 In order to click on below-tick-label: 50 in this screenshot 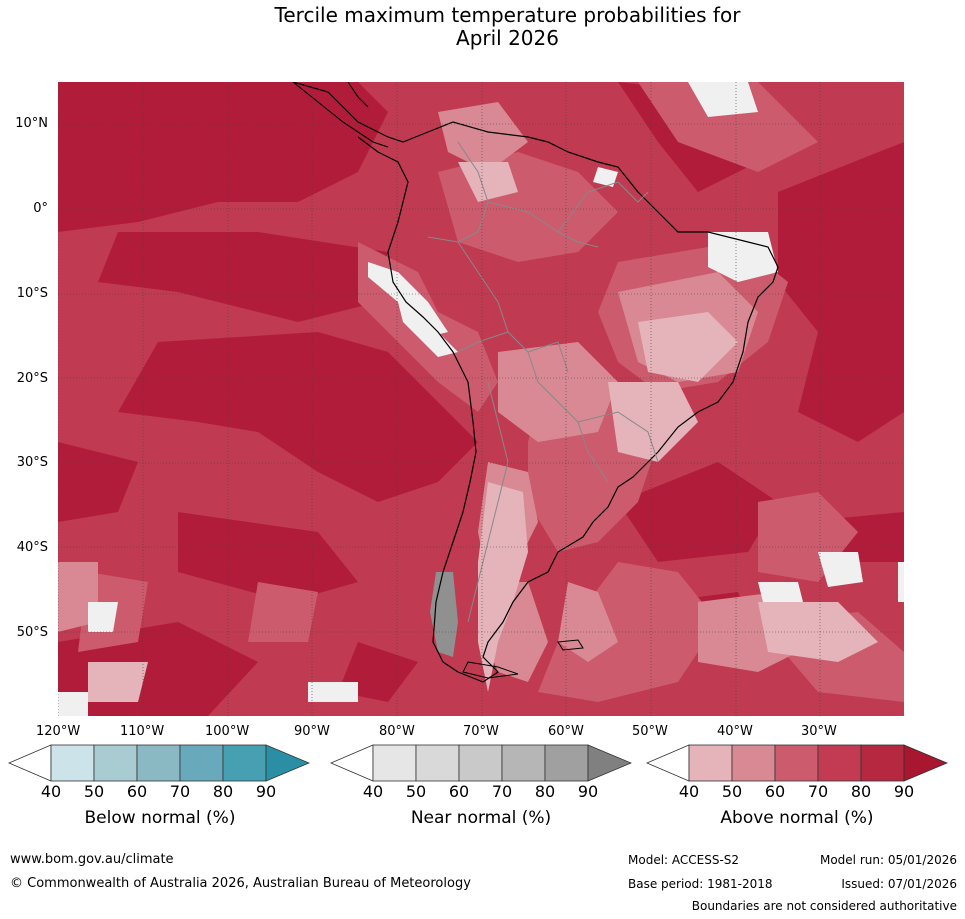, I will do `click(94, 791)`.